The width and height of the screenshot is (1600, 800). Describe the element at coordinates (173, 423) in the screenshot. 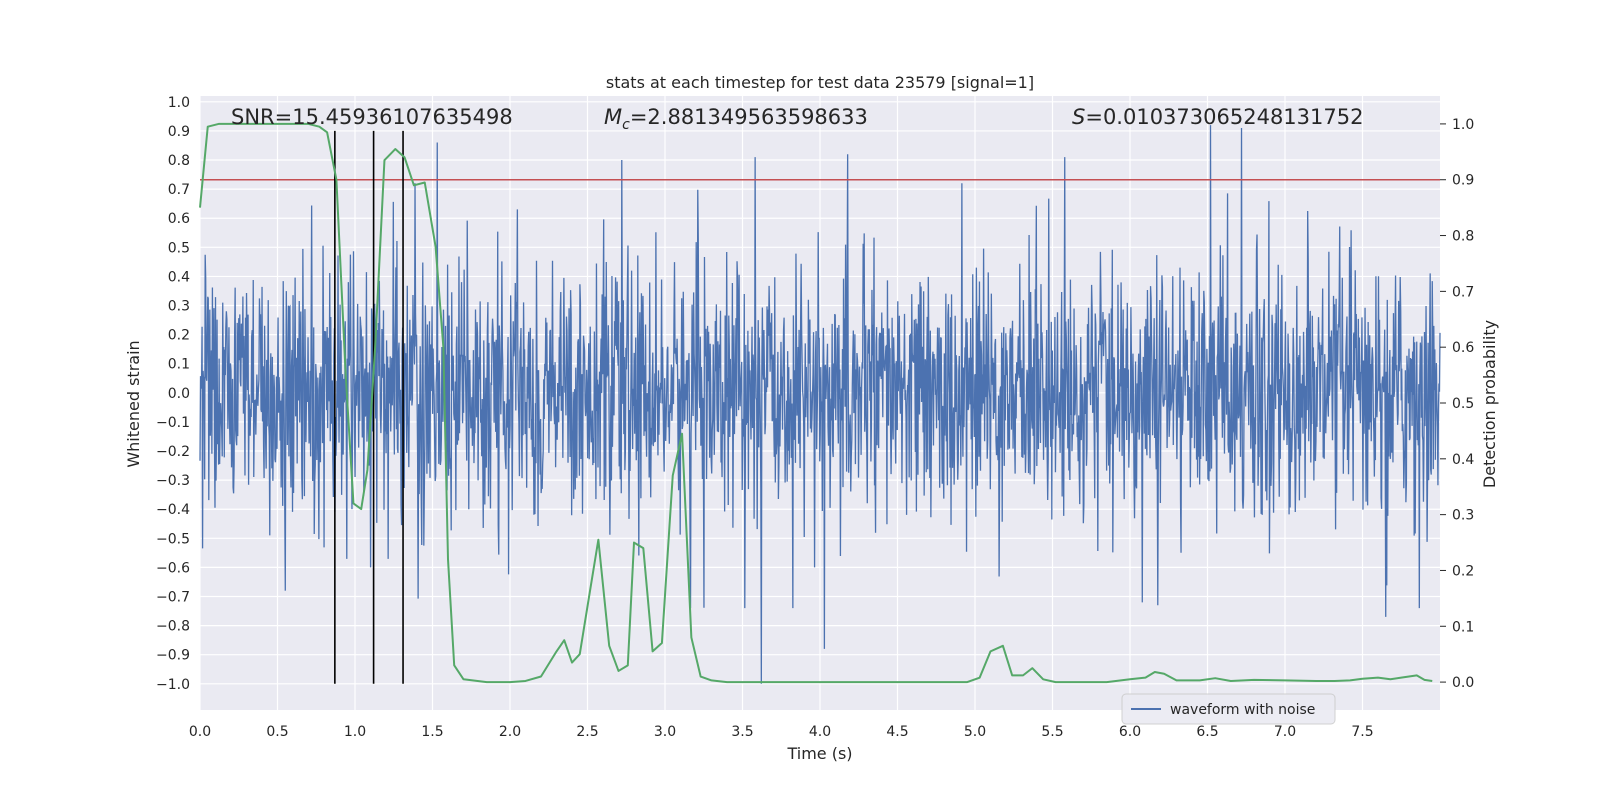

I see `y-tick-label: −0.1` at that location.